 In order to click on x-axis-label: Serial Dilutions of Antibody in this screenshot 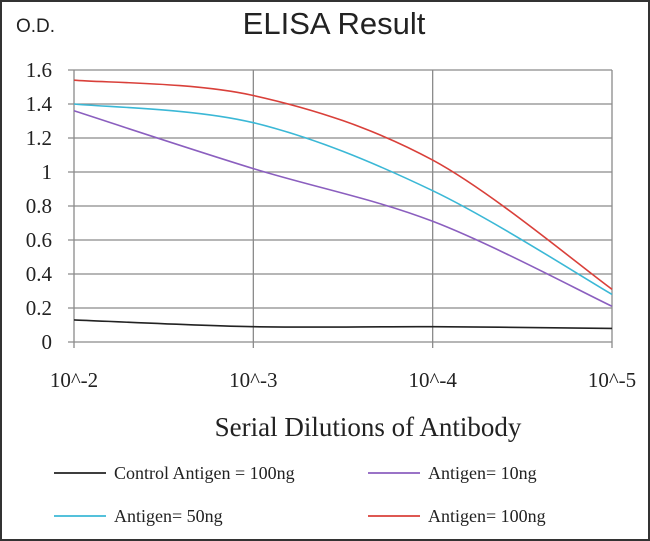, I will do `click(368, 427)`.